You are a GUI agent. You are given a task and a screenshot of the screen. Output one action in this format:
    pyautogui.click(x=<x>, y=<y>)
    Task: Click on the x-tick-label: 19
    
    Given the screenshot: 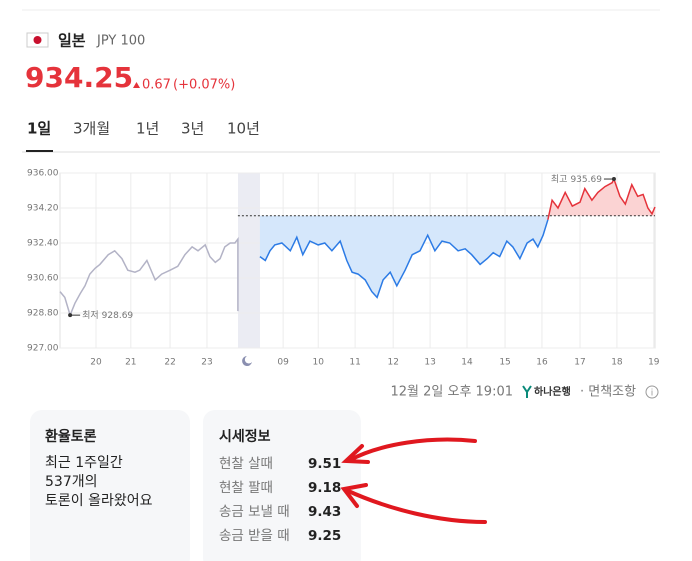 What is the action you would take?
    pyautogui.click(x=654, y=363)
    